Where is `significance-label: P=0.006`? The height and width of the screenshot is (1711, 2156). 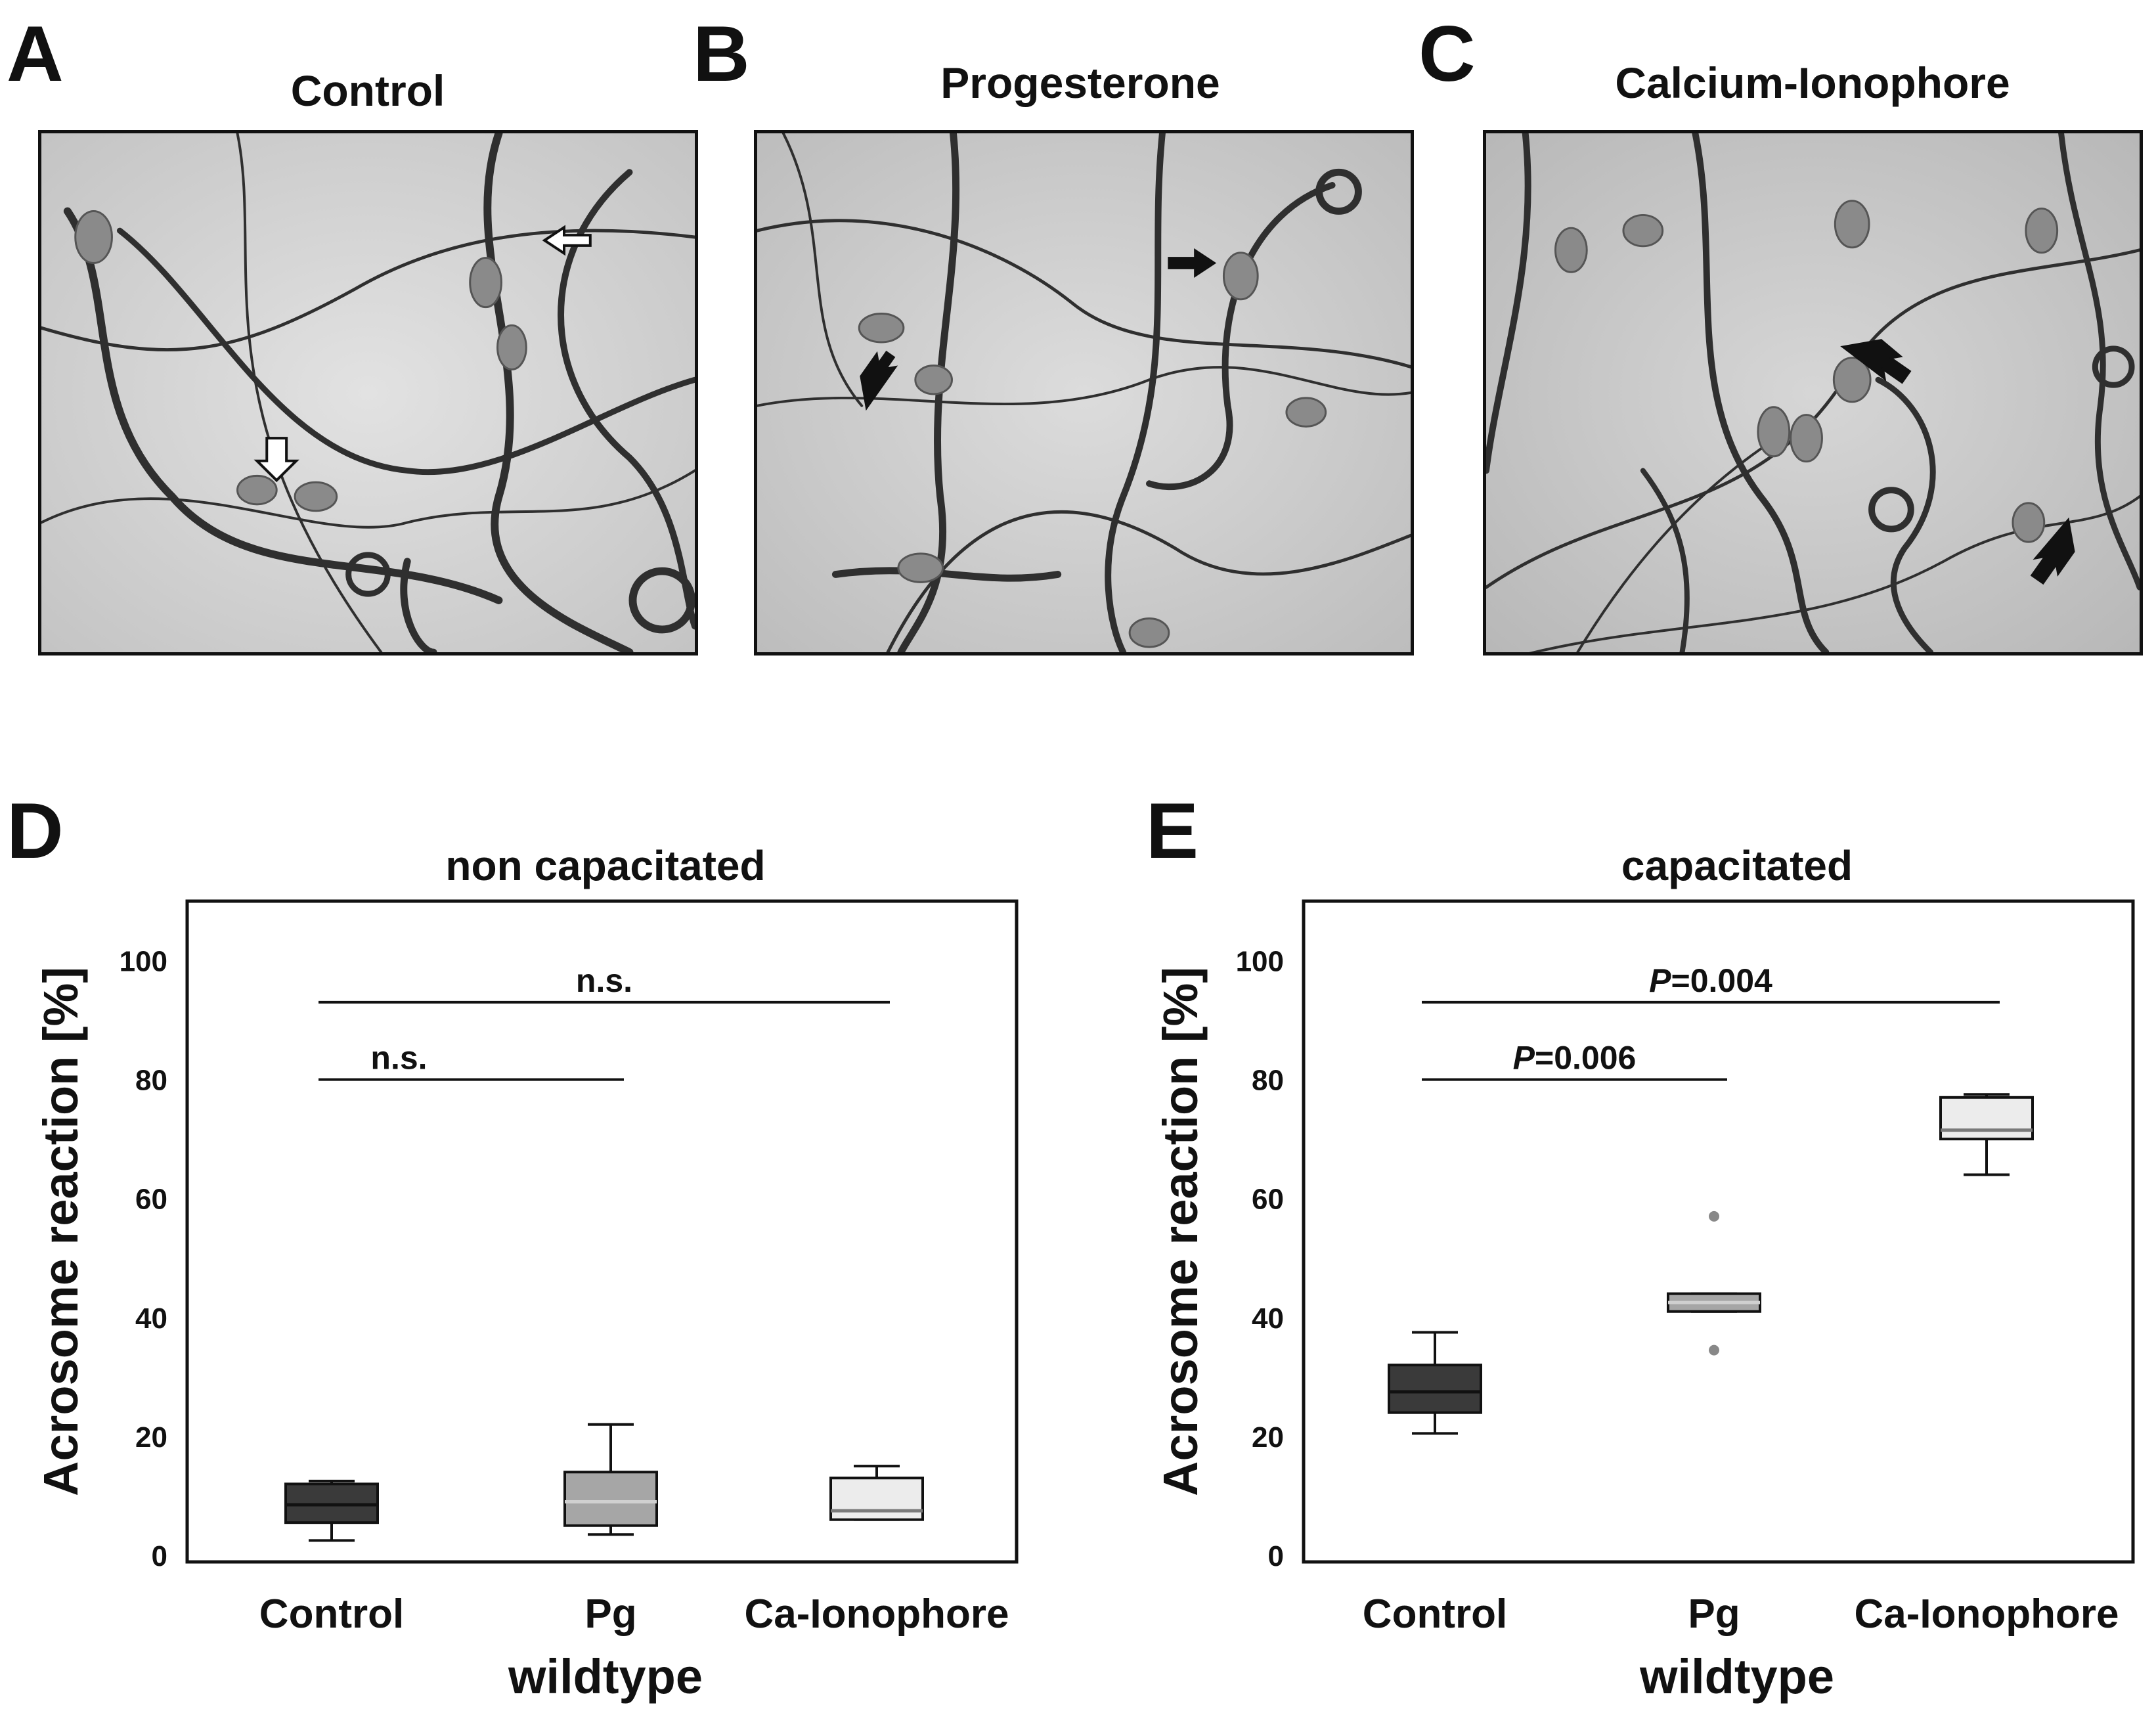 significance-label: P=0.006 is located at coordinates (1575, 1058).